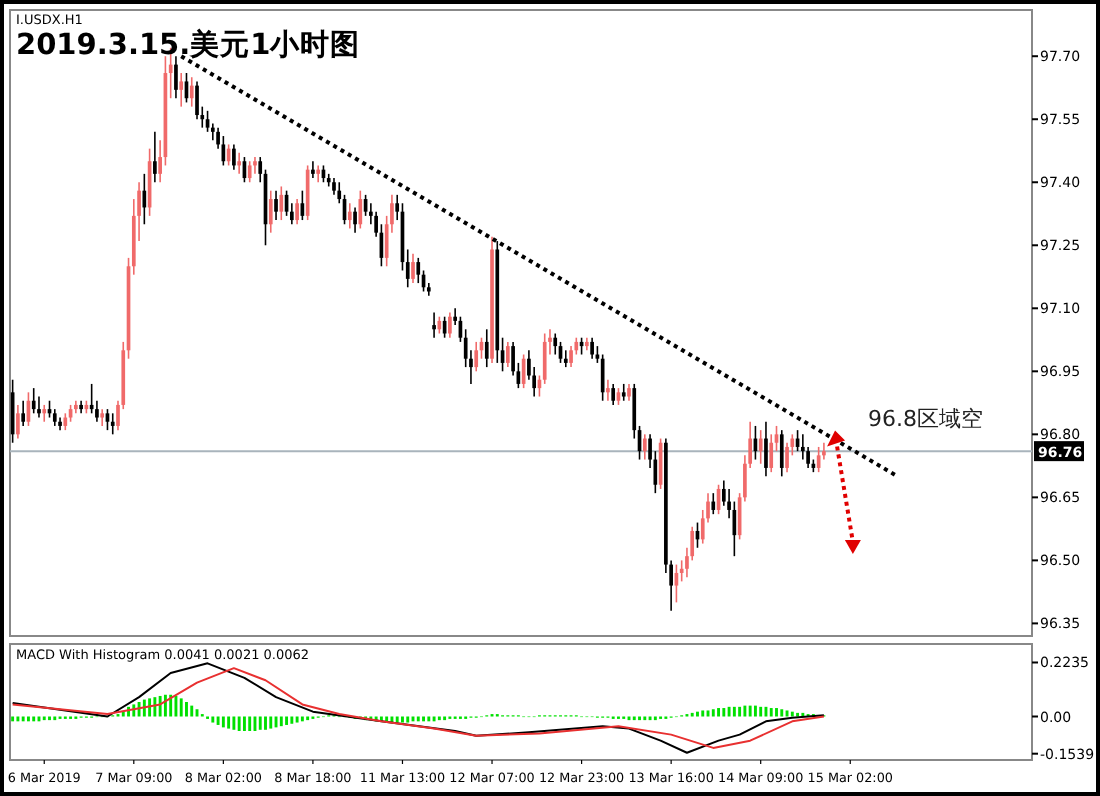  What do you see at coordinates (925, 418) in the screenshot?
I see `annotation: 96.8区域空` at bounding box center [925, 418].